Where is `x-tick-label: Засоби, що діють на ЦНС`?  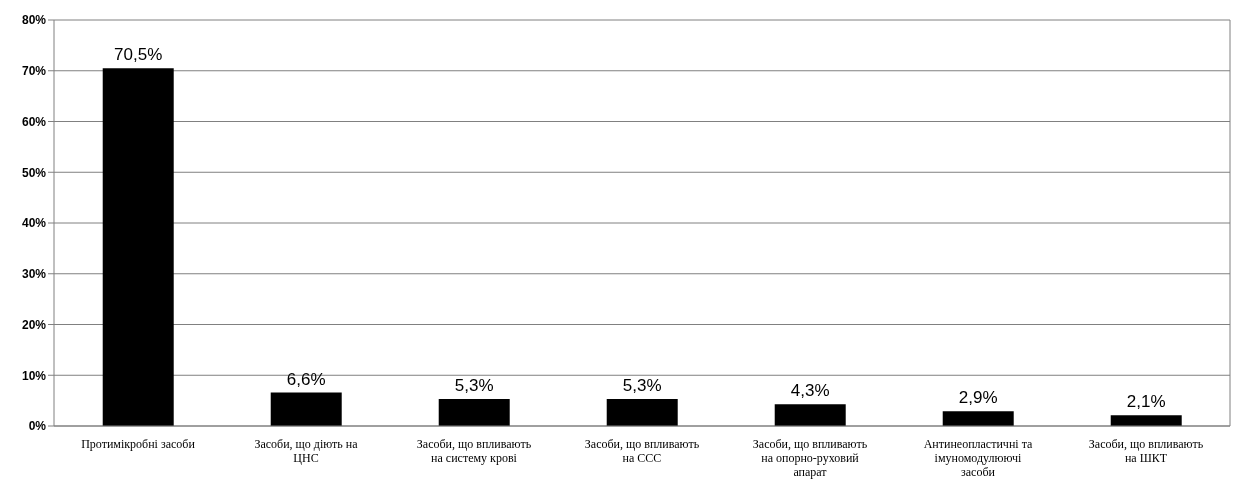 x-tick-label: Засоби, що діють на ЦНС is located at coordinates (306, 451).